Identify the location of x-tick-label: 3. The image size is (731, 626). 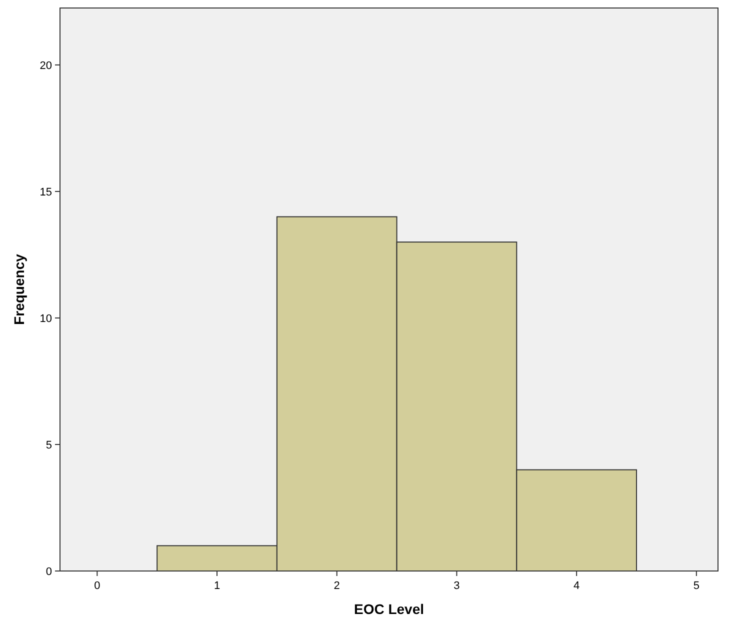
(457, 586).